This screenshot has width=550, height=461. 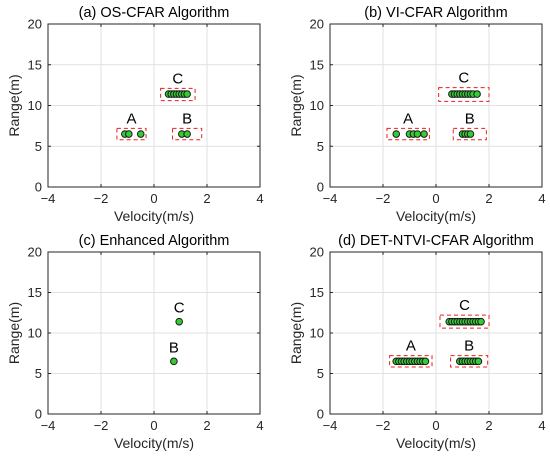 I want to click on panel-title: (a) OS-CFAR Algorithm, so click(x=154, y=13).